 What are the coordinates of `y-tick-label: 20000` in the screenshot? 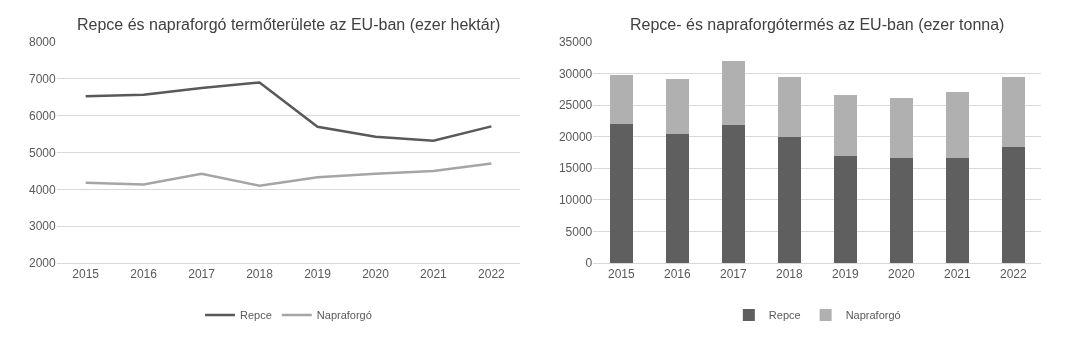 It's located at (575, 136).